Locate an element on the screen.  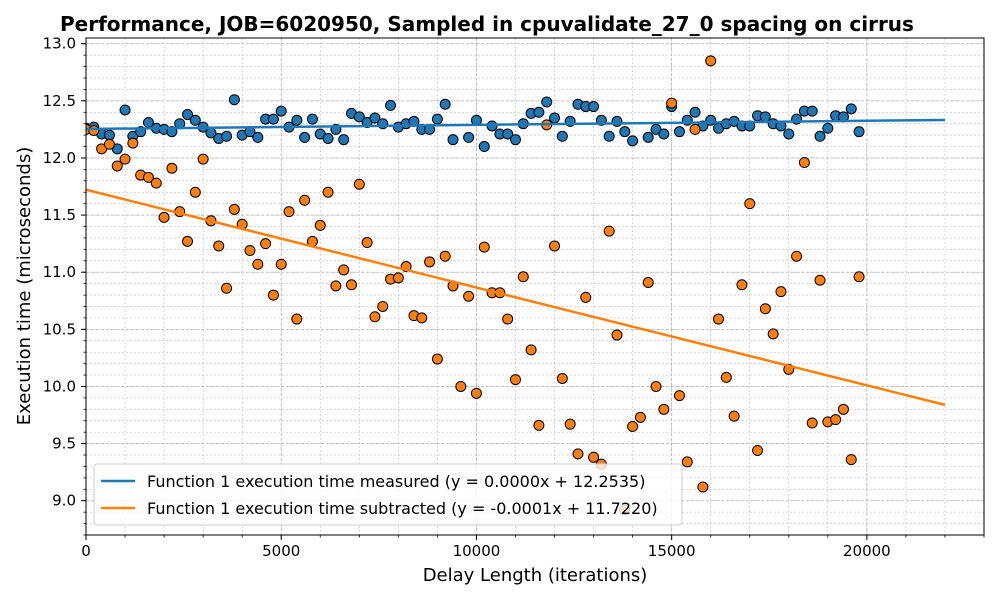
x-axis-label: Delay Length (iterations) is located at coordinates (535, 575).